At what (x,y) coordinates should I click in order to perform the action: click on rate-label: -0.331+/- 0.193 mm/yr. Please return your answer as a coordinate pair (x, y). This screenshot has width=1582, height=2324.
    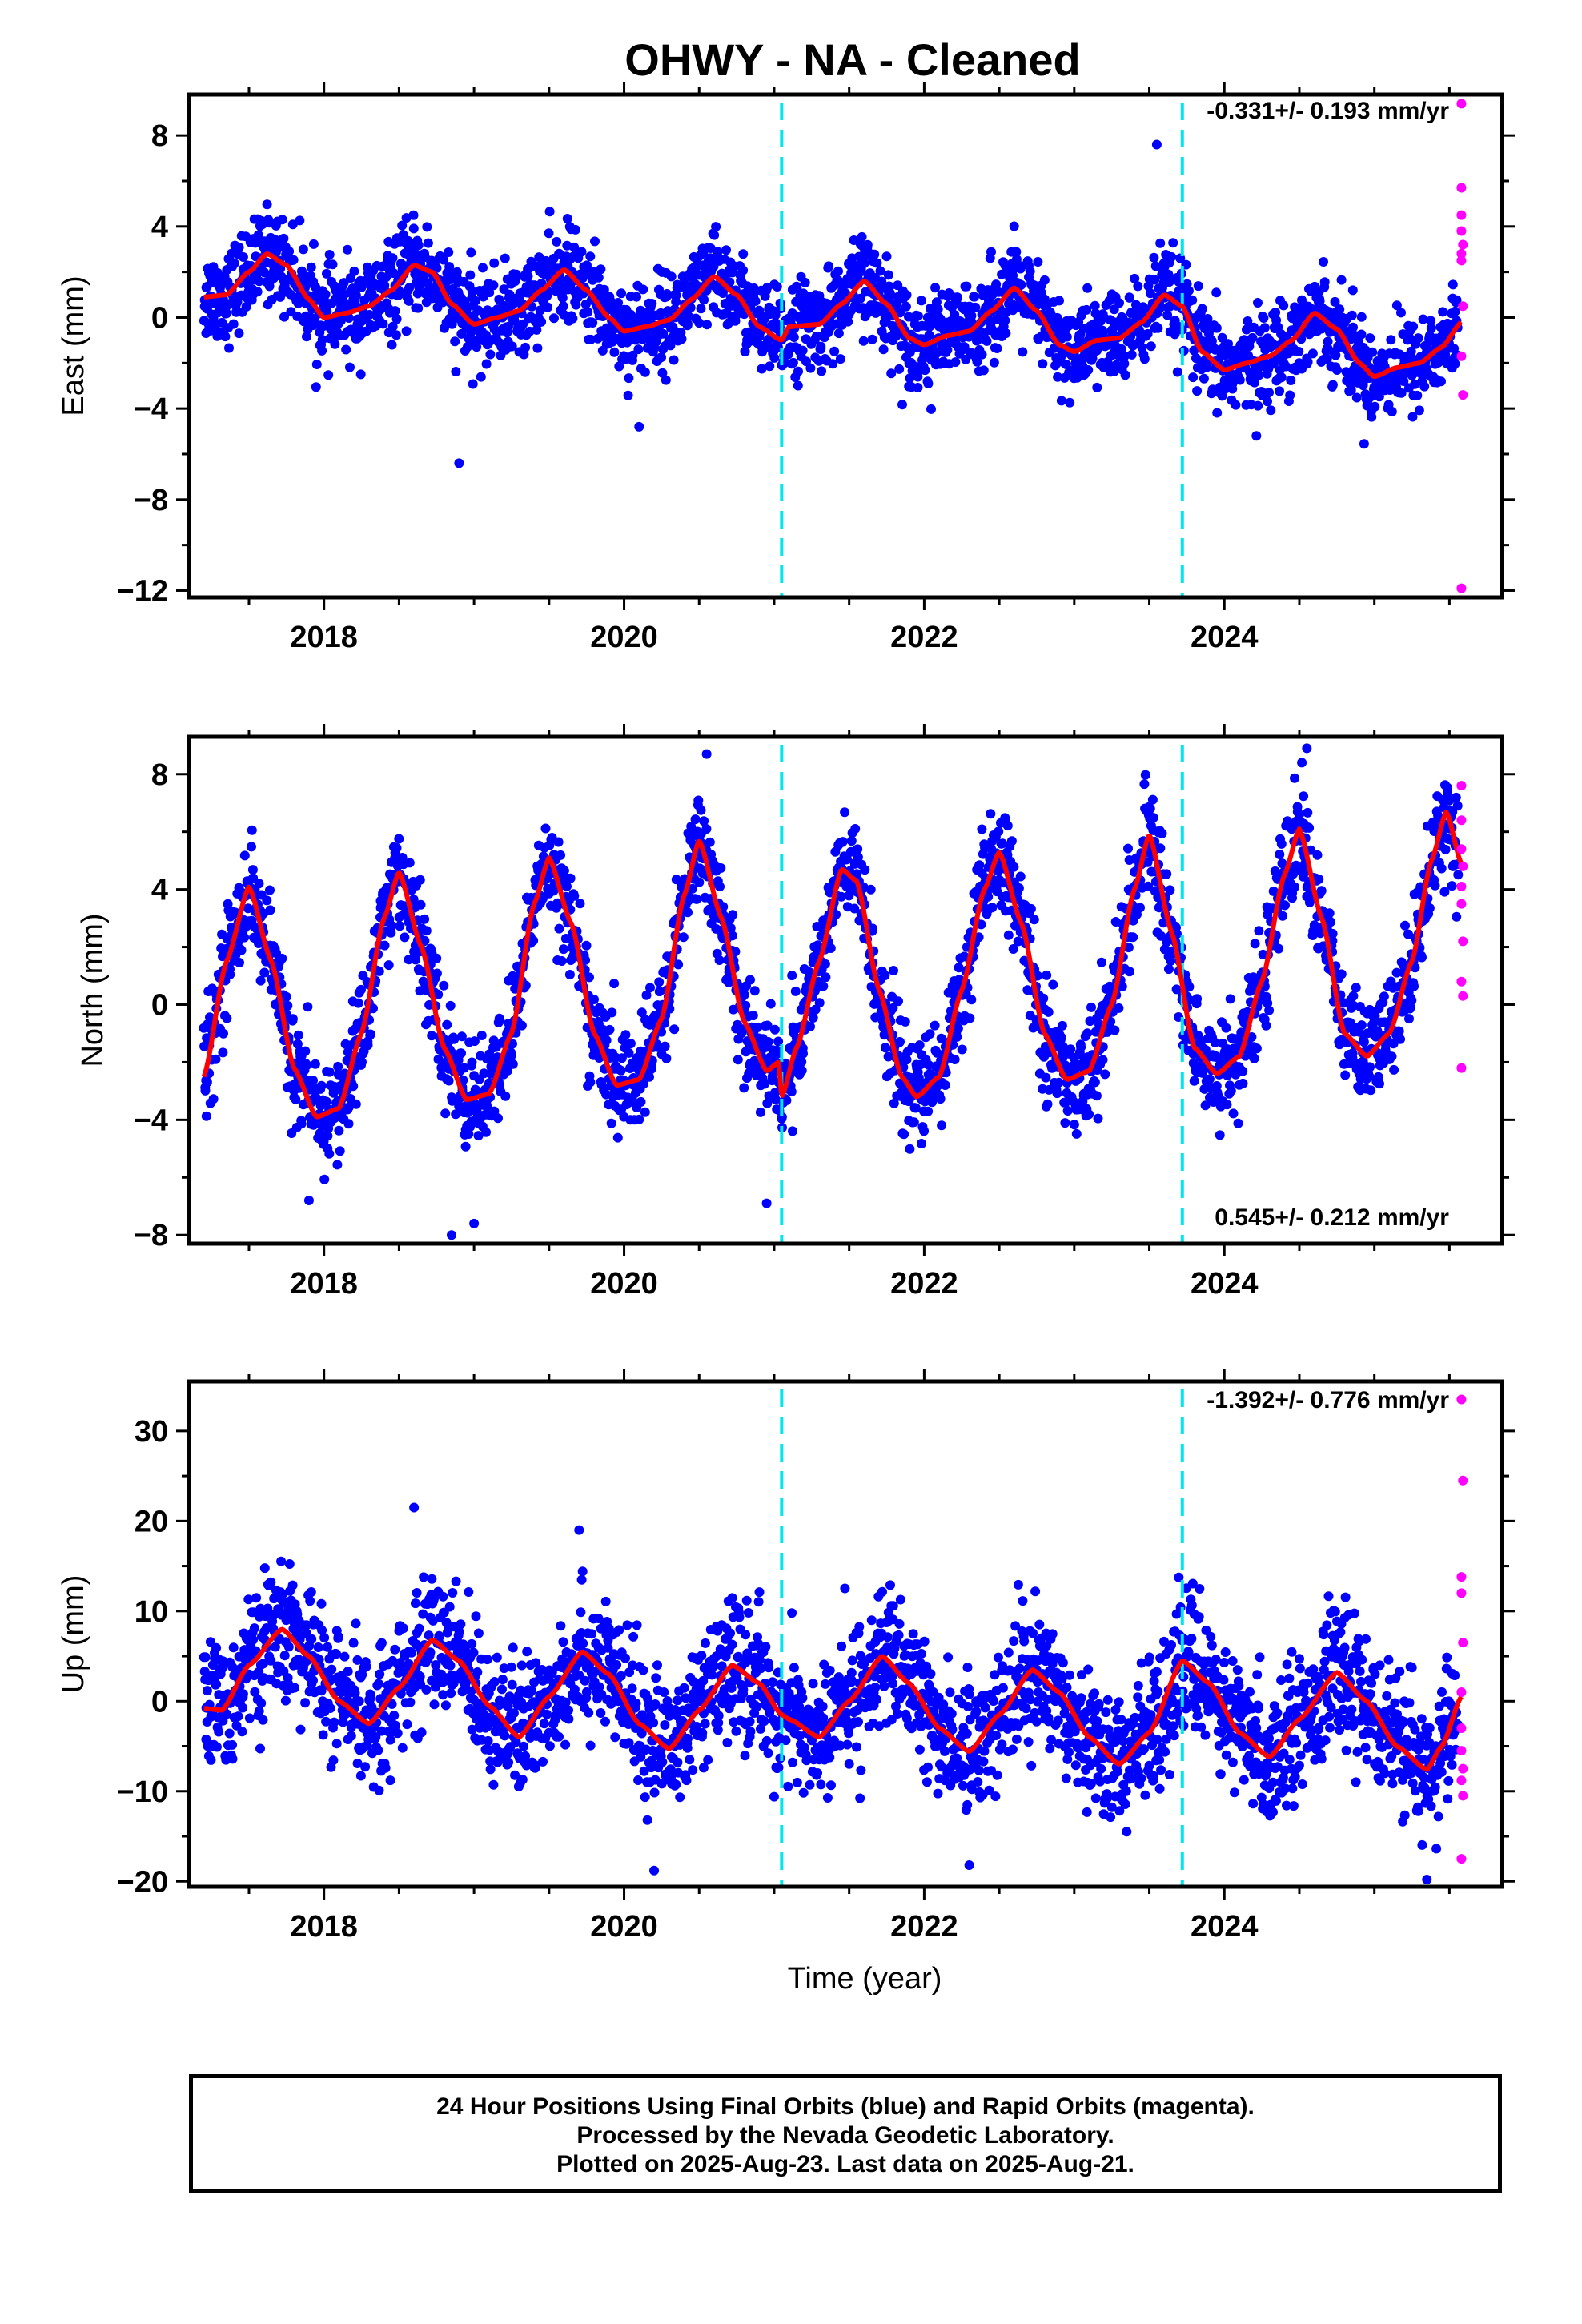
    Looking at the image, I should click on (1328, 111).